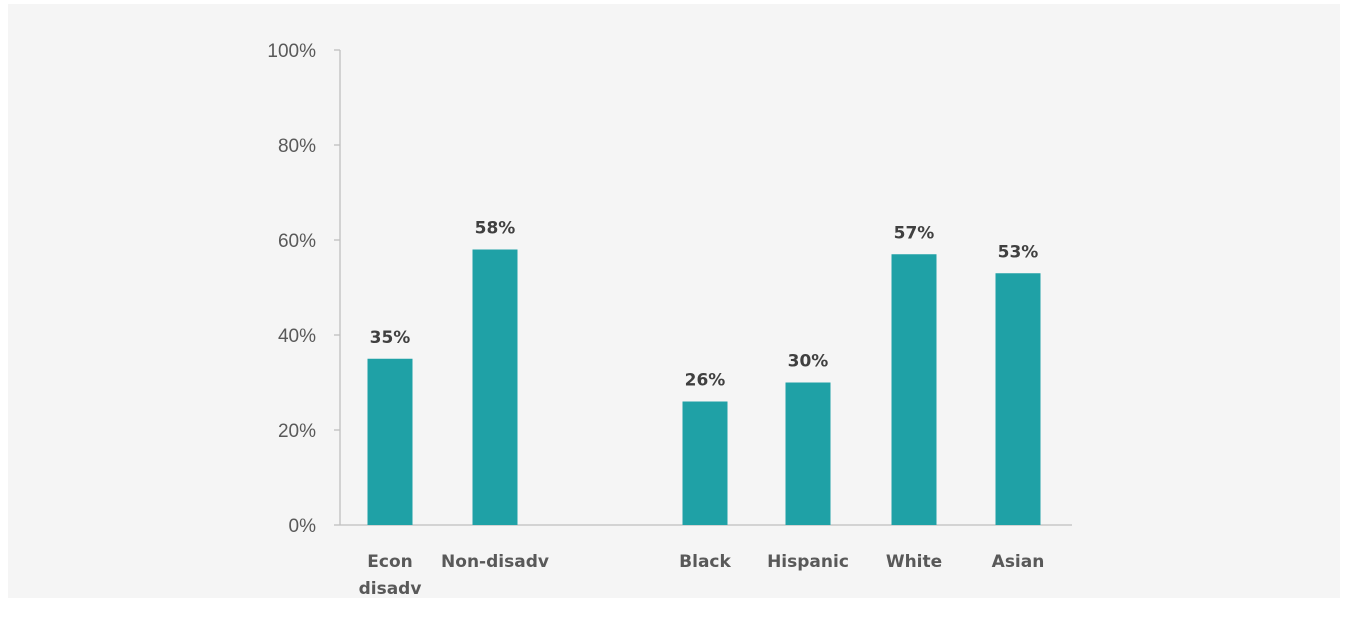  I want to click on y-tick-label: 60%, so click(297, 241).